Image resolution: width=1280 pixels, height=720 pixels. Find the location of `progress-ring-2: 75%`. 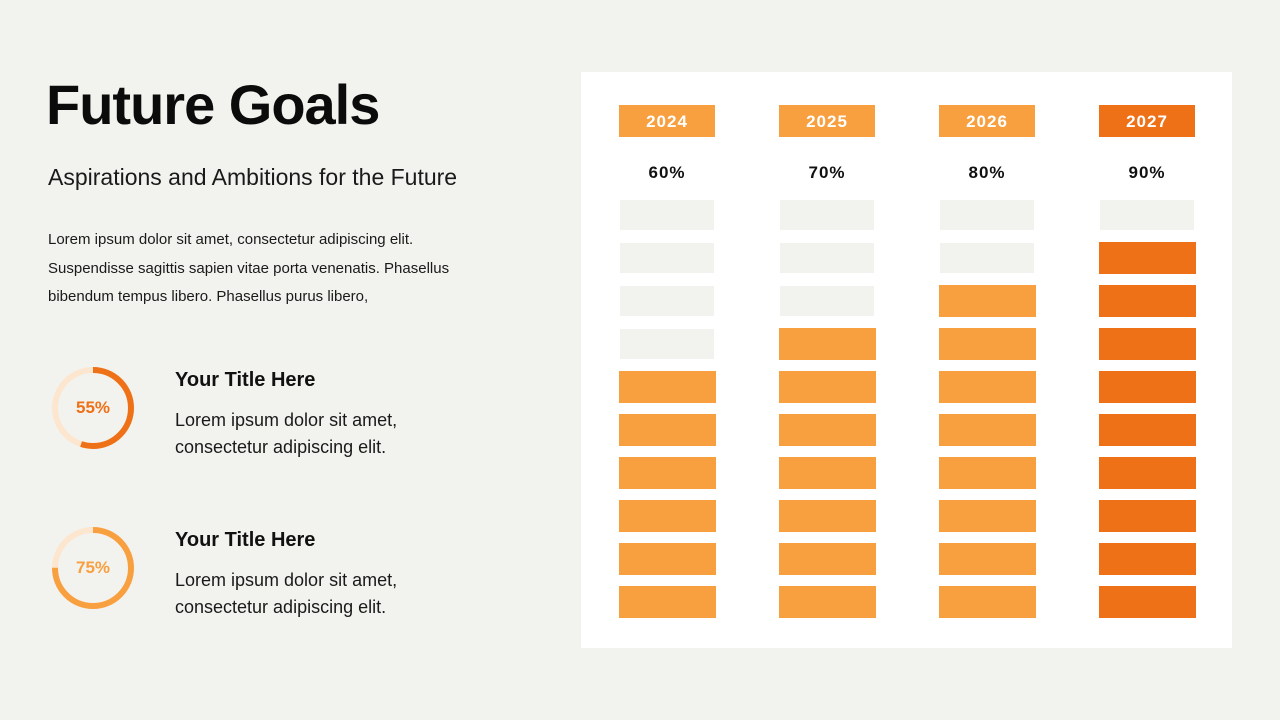

progress-ring-2: 75% is located at coordinates (93, 568).